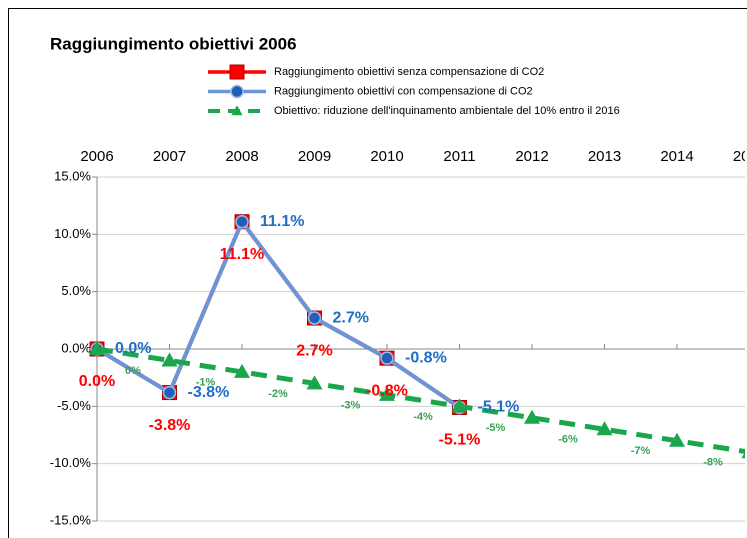 This screenshot has height=538, width=747. I want to click on y-tick-label: -10.0%, so click(71, 462).